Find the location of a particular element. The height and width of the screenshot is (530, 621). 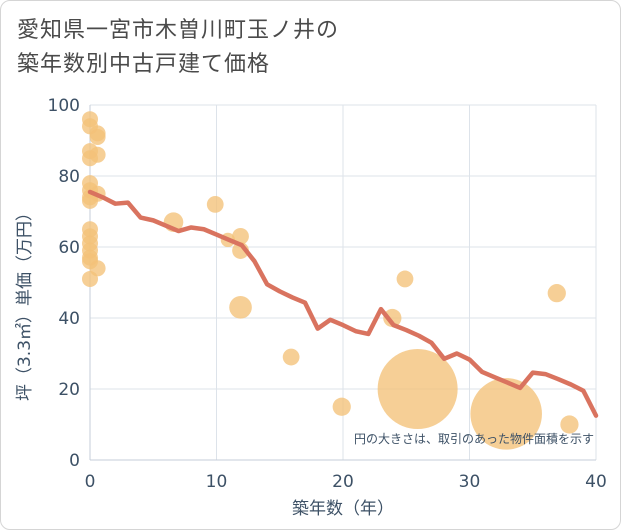

y-tick-label: 60 is located at coordinates (69, 248).